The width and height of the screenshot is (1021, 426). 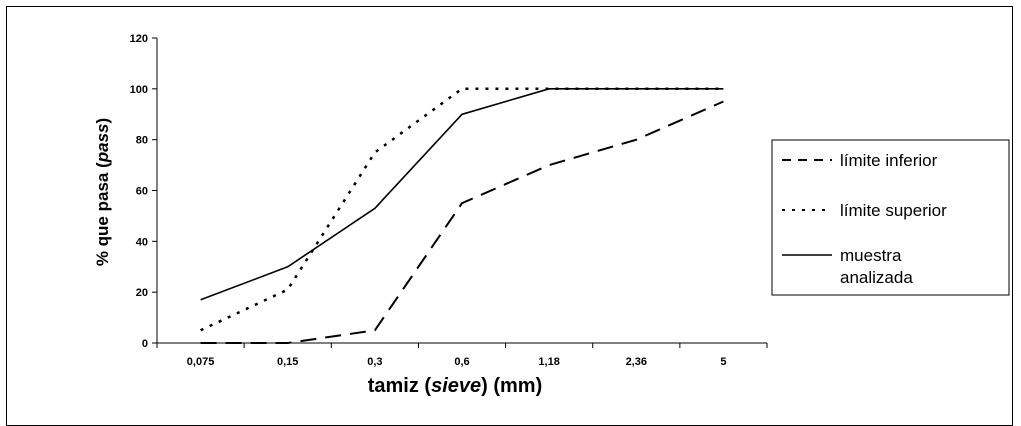 What do you see at coordinates (893, 210) in the screenshot?
I see `legend-label-limite-superior: límite superior` at bounding box center [893, 210].